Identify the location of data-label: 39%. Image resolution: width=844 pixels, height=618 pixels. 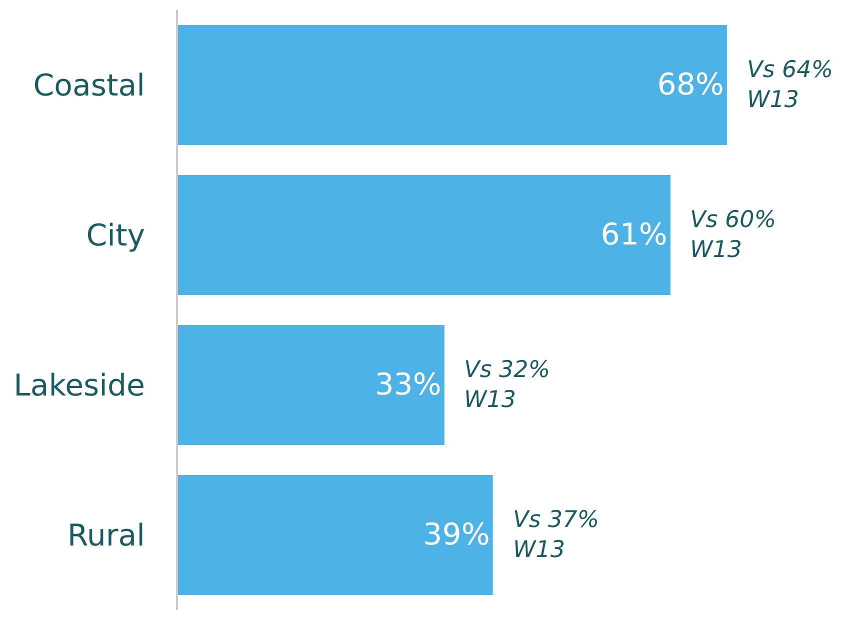
(456, 535).